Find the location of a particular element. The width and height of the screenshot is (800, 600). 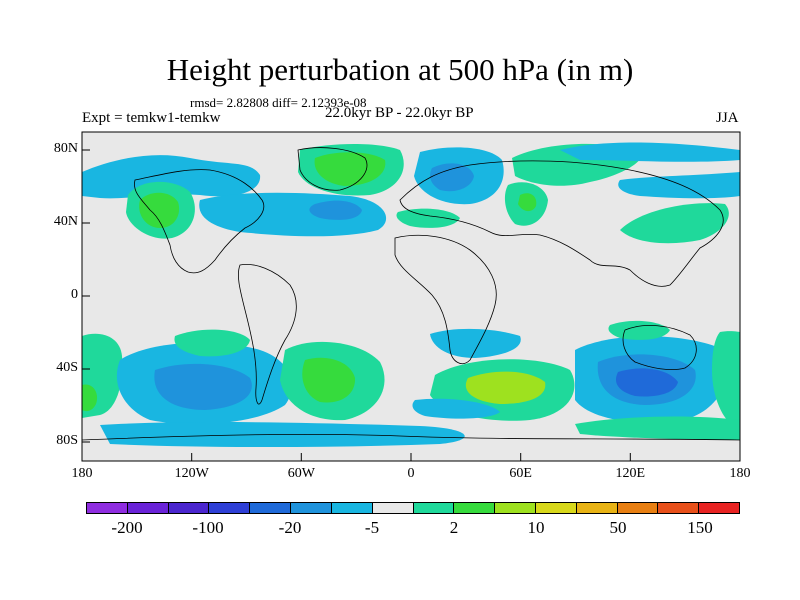

contour-central-asia-core is located at coordinates (527, 202).